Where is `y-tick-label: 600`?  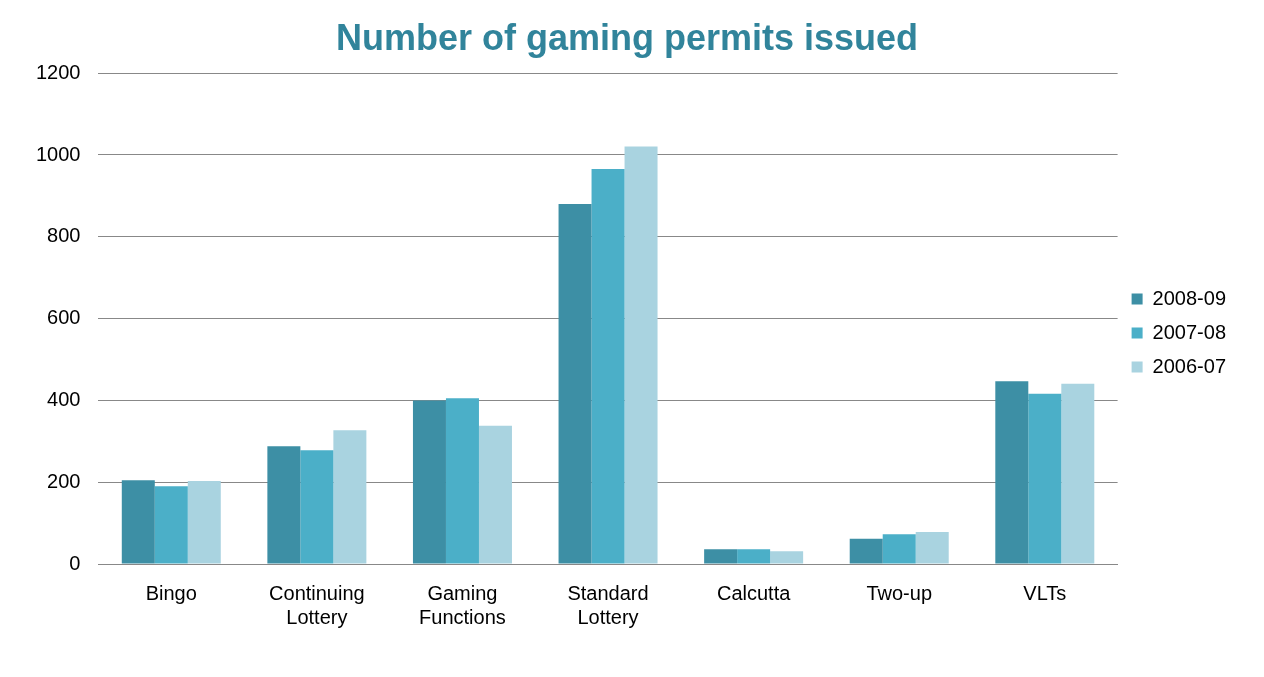 y-tick-label: 600 is located at coordinates (64, 317).